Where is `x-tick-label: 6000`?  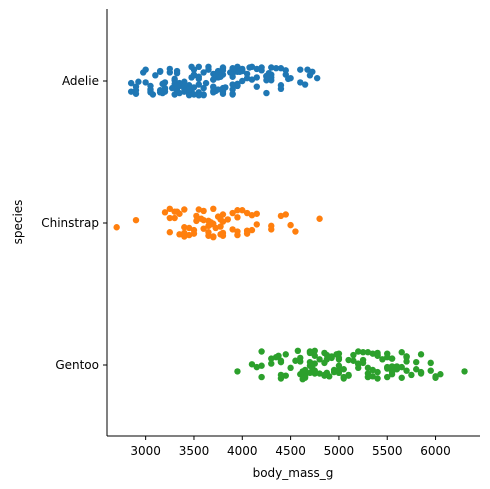 x-tick-label: 6000 is located at coordinates (435, 451).